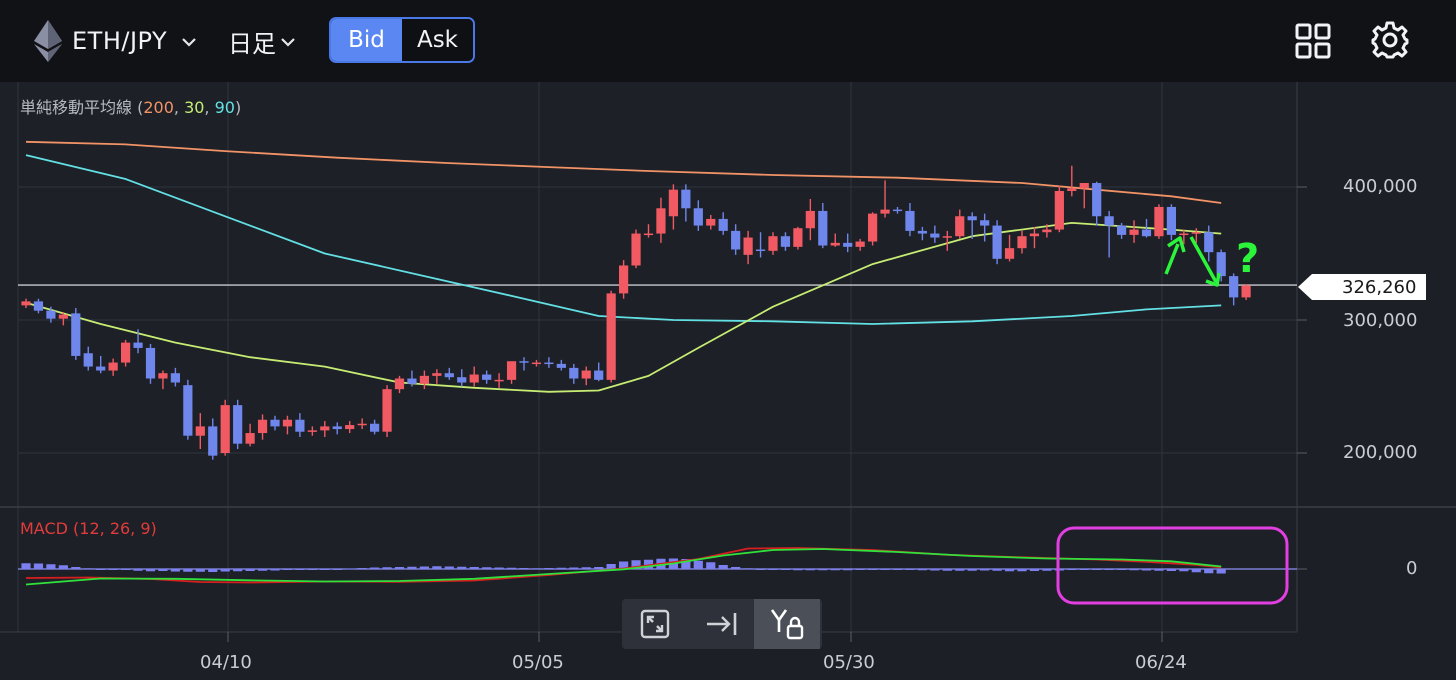  Describe the element at coordinates (1203, 259) in the screenshot. I see `annotation-down-arrow` at that location.